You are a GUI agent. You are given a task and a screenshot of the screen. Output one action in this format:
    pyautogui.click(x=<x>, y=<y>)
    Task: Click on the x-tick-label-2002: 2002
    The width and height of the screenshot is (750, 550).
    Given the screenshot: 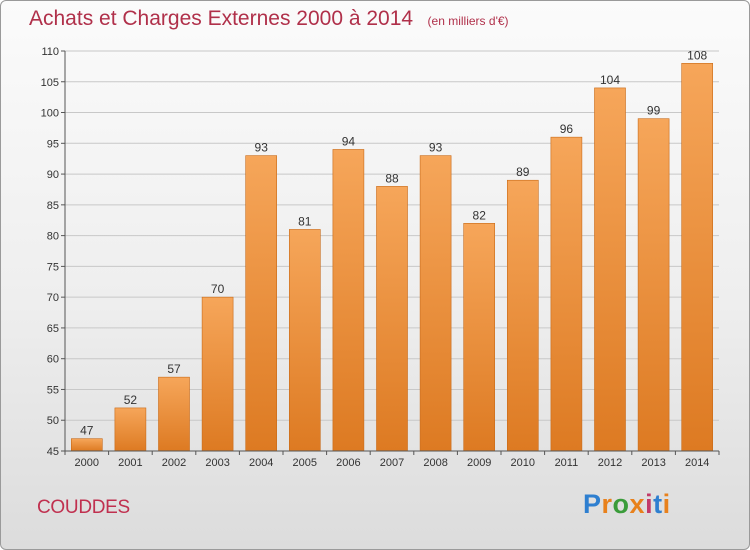 What is the action you would take?
    pyautogui.click(x=174, y=463)
    